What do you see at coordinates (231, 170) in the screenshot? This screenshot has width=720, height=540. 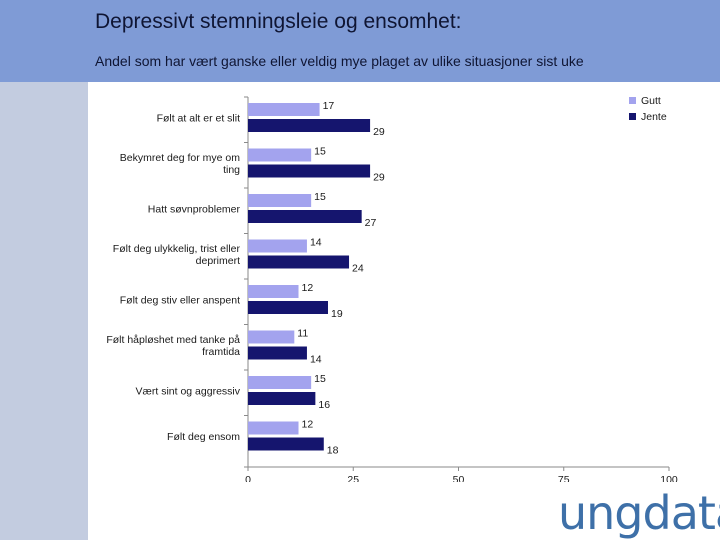 I see `category-label: ting` at bounding box center [231, 170].